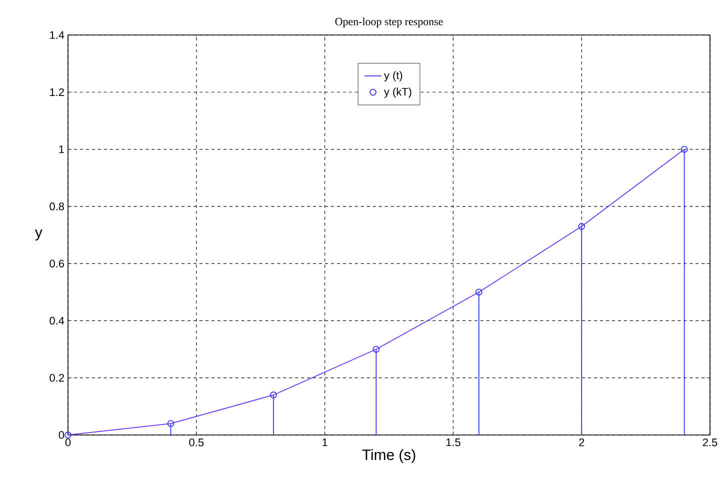 The height and width of the screenshot is (481, 721). What do you see at coordinates (710, 442) in the screenshot?
I see `x-tick-label: 2.5` at bounding box center [710, 442].